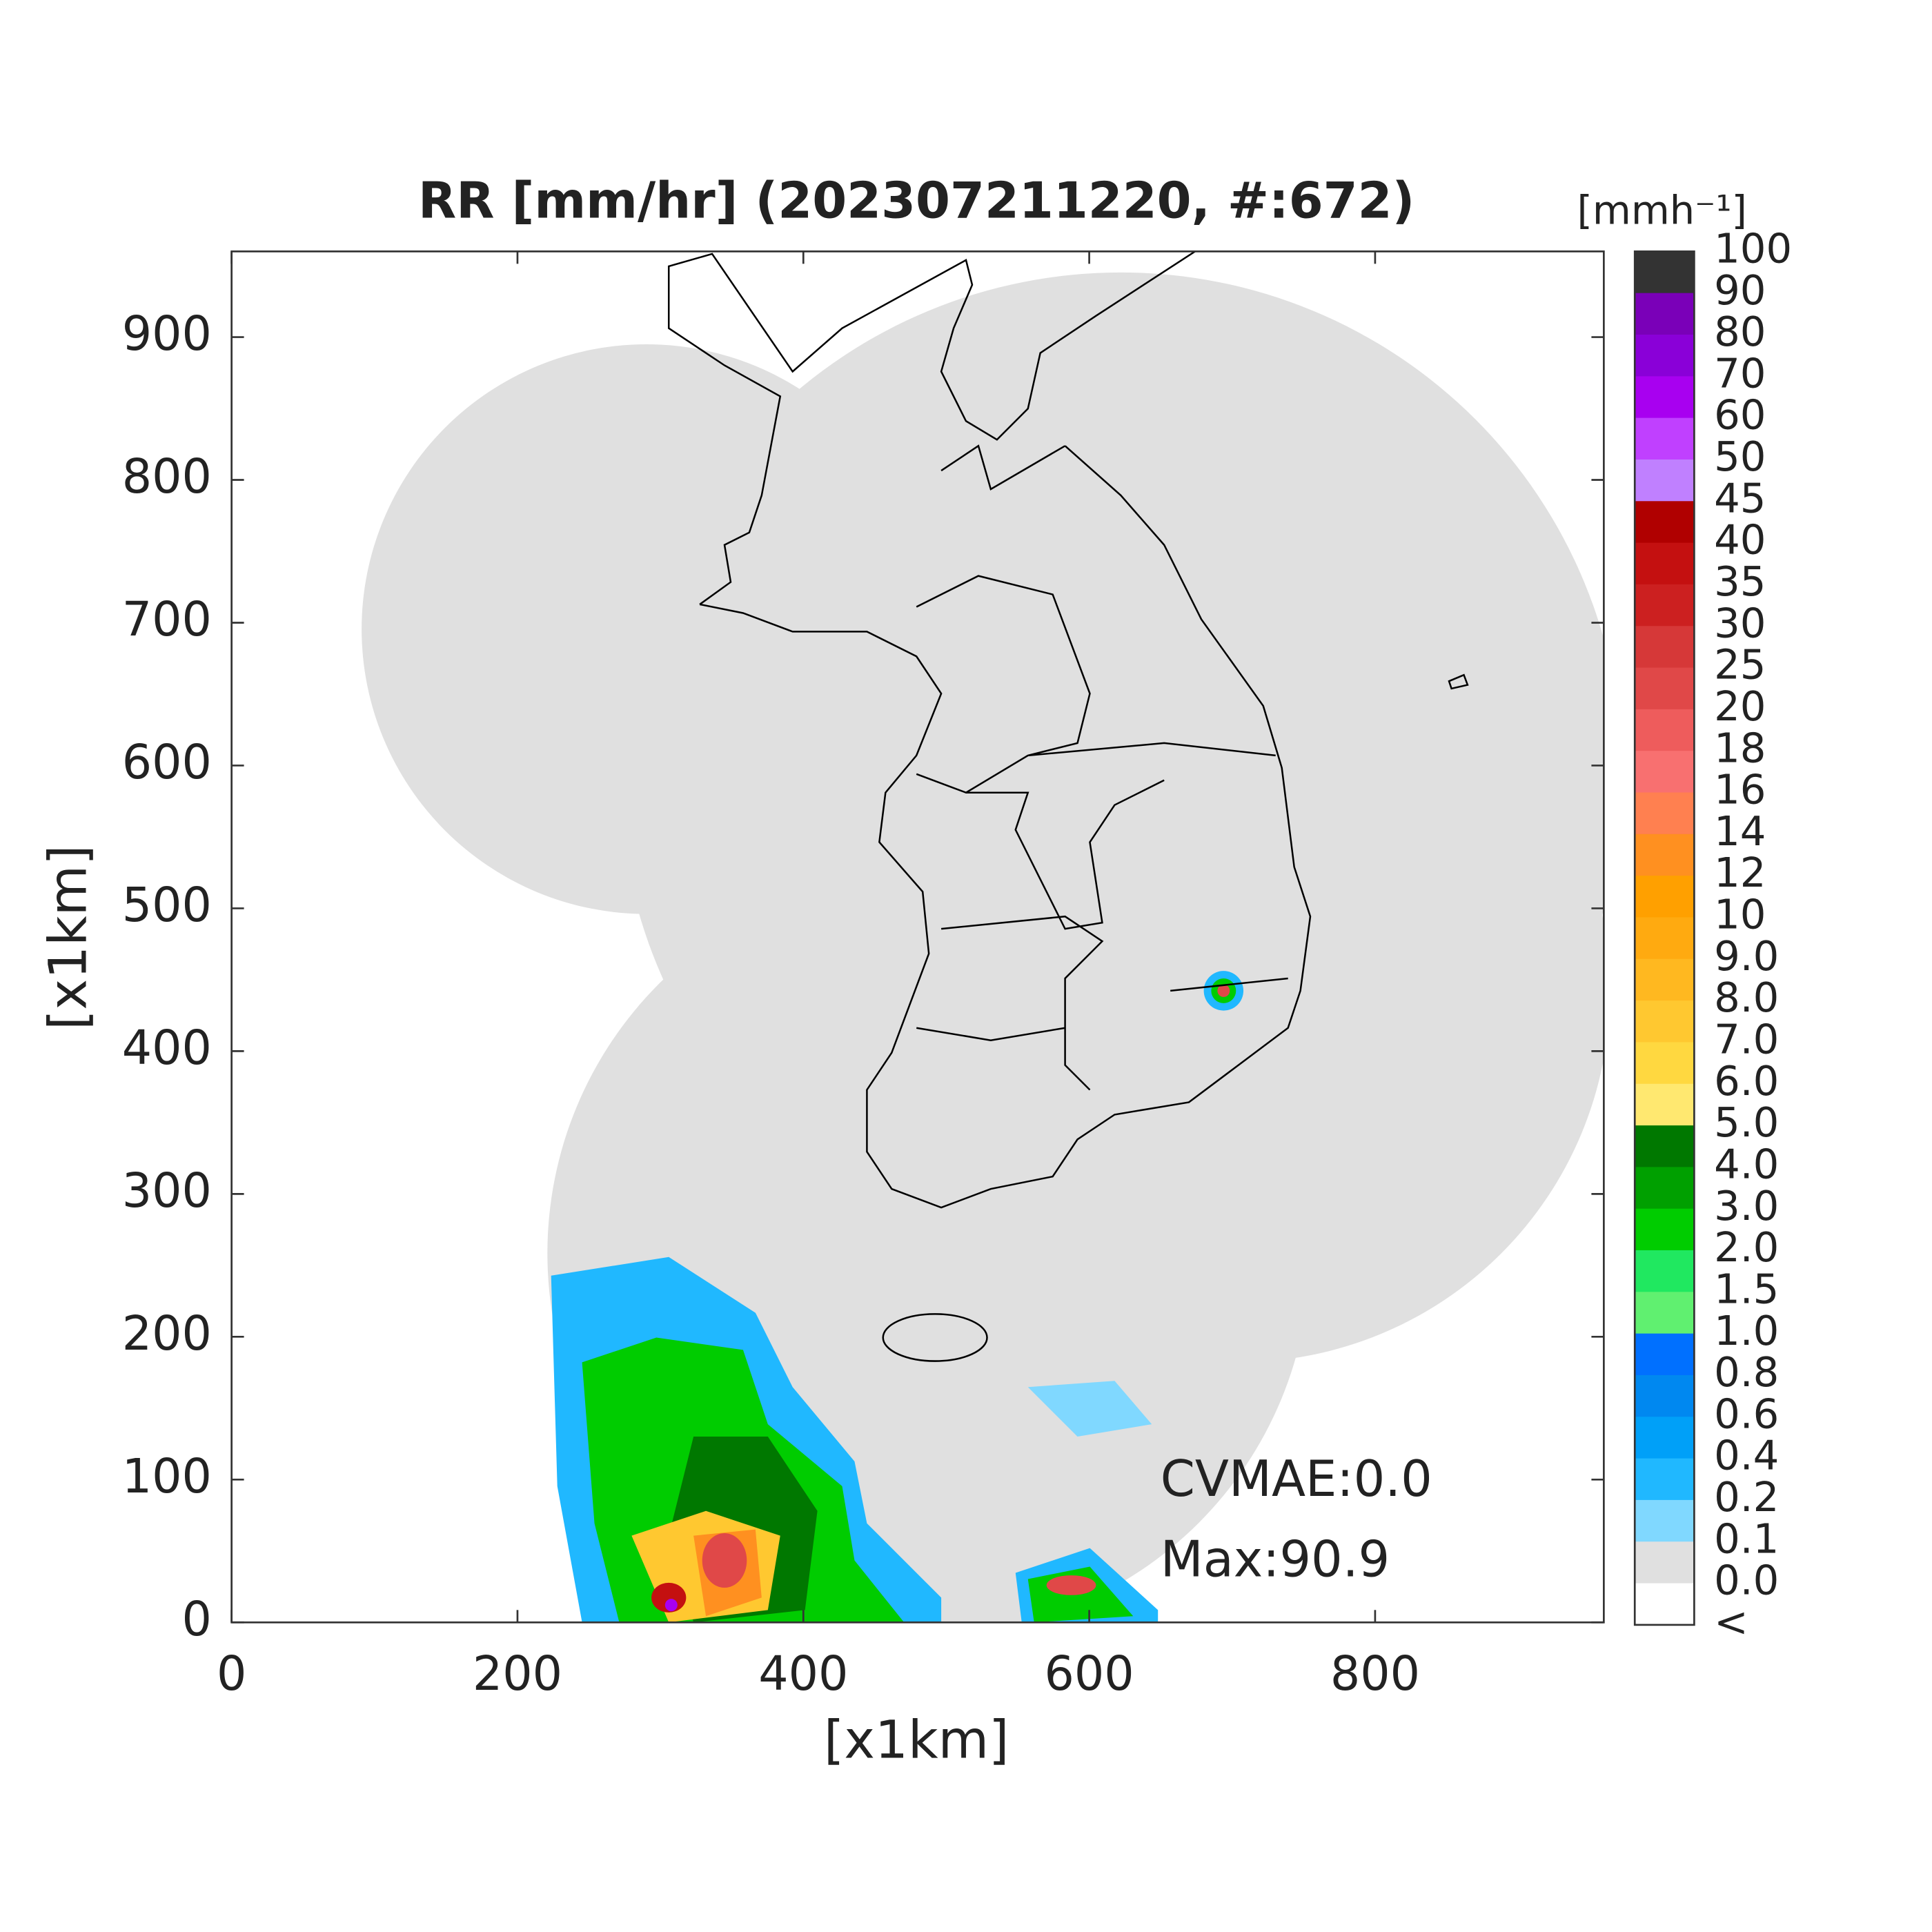  Describe the element at coordinates (1740, 498) in the screenshot. I see `colorbar-label: 45` at that location.